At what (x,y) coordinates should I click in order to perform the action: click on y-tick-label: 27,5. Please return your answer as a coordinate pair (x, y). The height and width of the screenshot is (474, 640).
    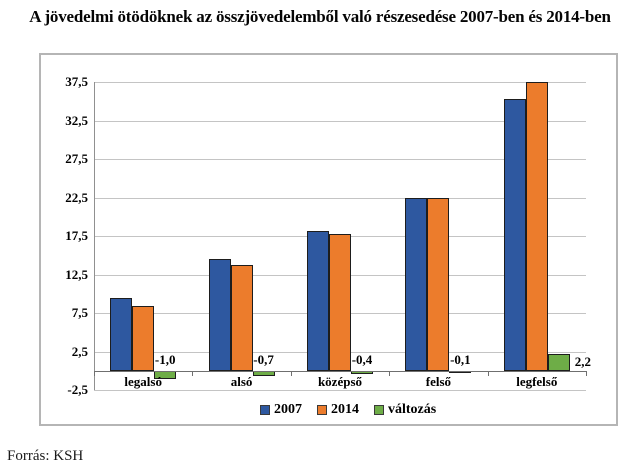
    Looking at the image, I should click on (76, 159).